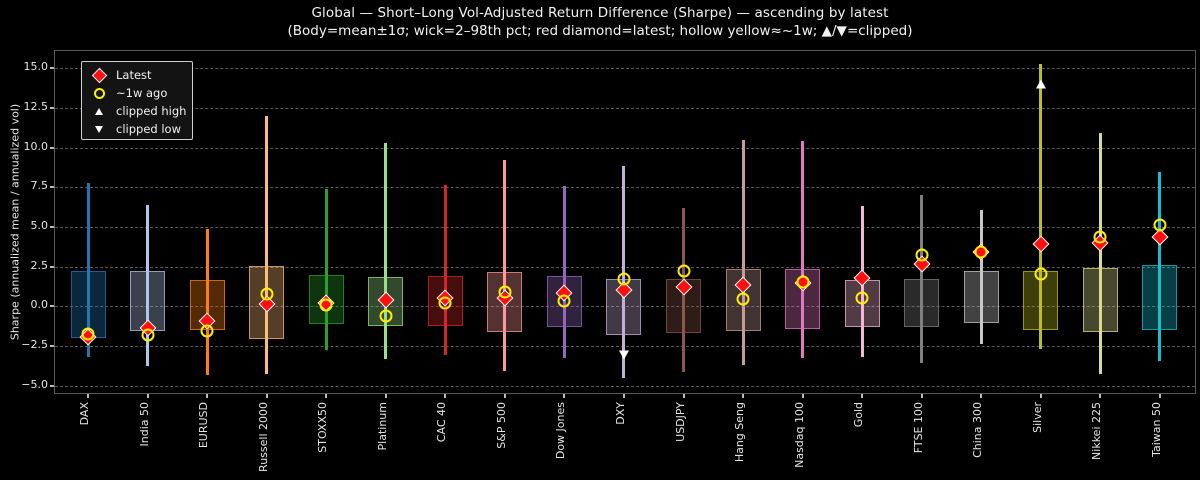 The height and width of the screenshot is (480, 1200). I want to click on down-triangle-icon, so click(99, 129).